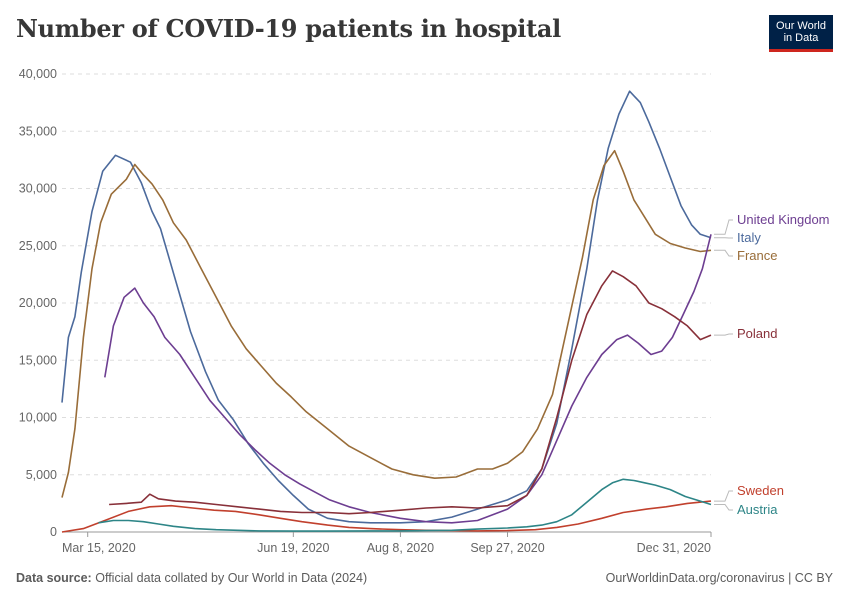 The image size is (850, 600). Describe the element at coordinates (293, 548) in the screenshot. I see `x-tick-label: Jun 19, 2020` at that location.